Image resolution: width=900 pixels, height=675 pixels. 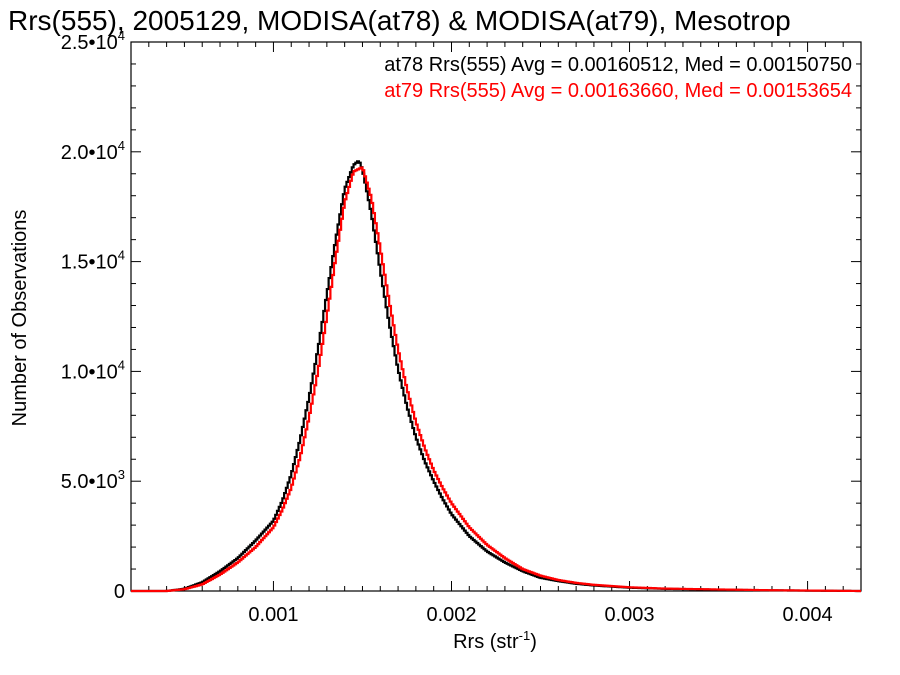 I want to click on x-axis-label-superscript: -1, so click(x=525, y=635).